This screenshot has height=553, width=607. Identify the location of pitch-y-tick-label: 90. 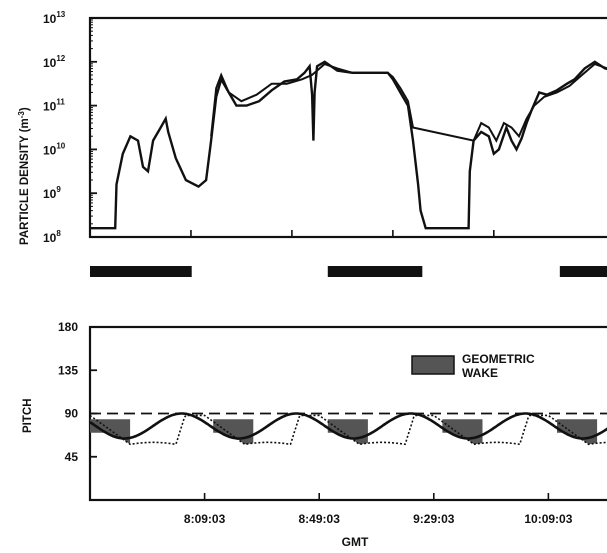
(72, 414).